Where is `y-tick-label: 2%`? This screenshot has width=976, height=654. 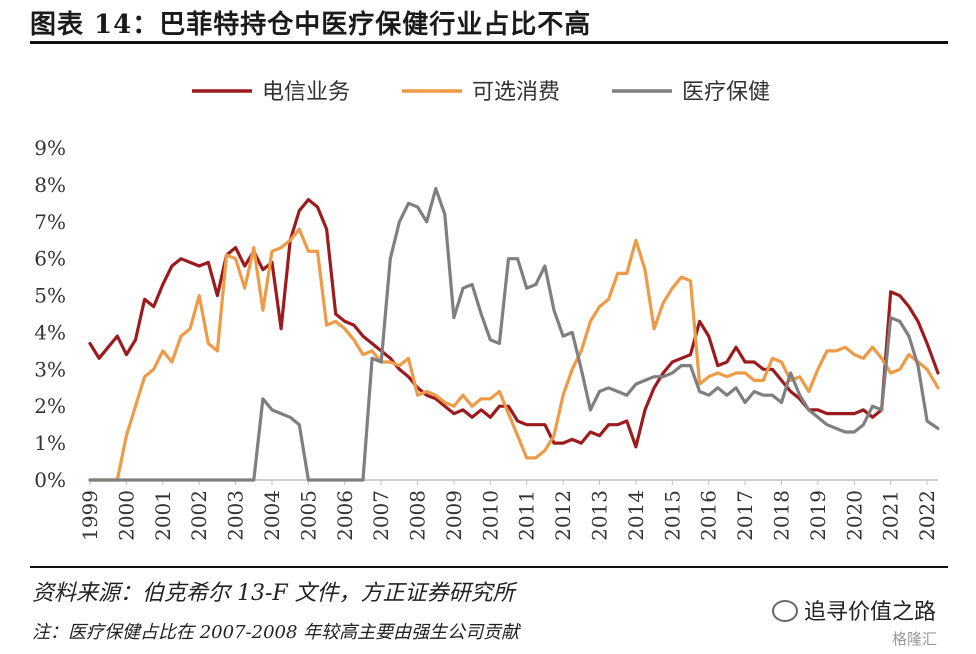 y-tick-label: 2% is located at coordinates (50, 406).